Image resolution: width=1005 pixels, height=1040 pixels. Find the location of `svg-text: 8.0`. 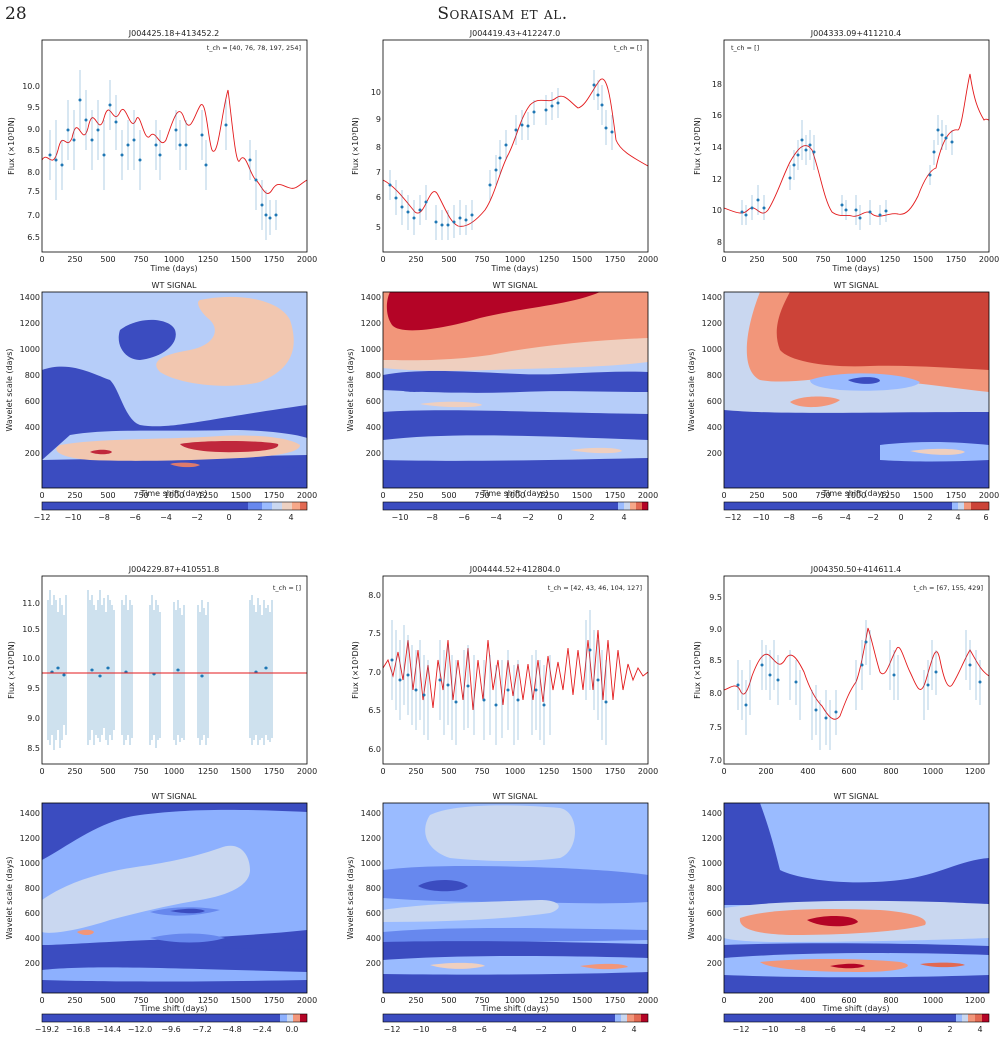

svg-text: 8.0 is located at coordinates (33, 172).